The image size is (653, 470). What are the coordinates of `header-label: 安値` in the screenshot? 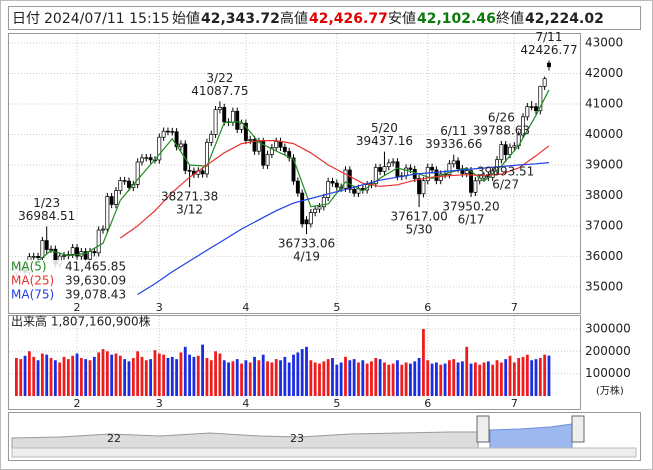 It's located at (402, 19).